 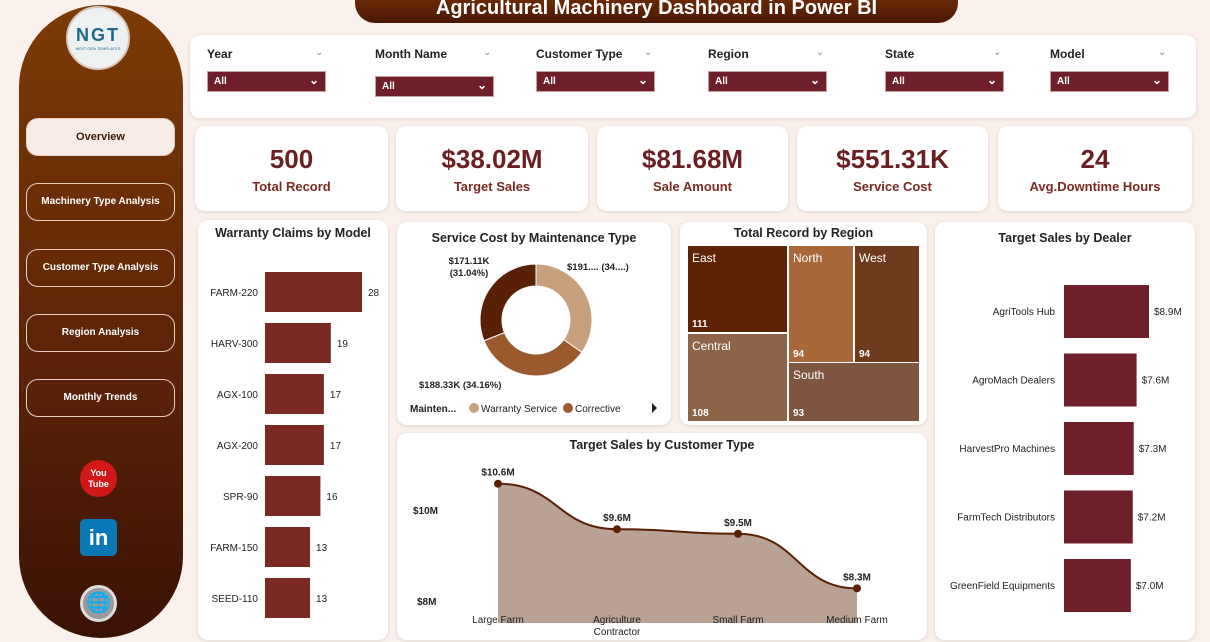 What do you see at coordinates (100, 398) in the screenshot?
I see `nav-monthly-trends: Monthly Trends` at bounding box center [100, 398].